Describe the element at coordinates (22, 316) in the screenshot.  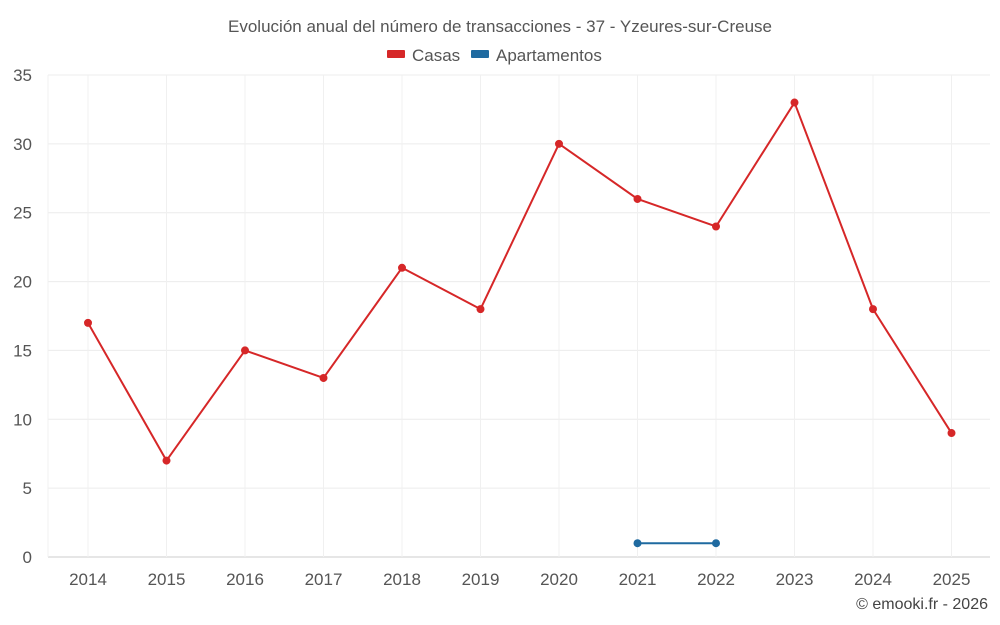
I see `y-axis: 0 5 10 15 20 25 30 35` at that location.